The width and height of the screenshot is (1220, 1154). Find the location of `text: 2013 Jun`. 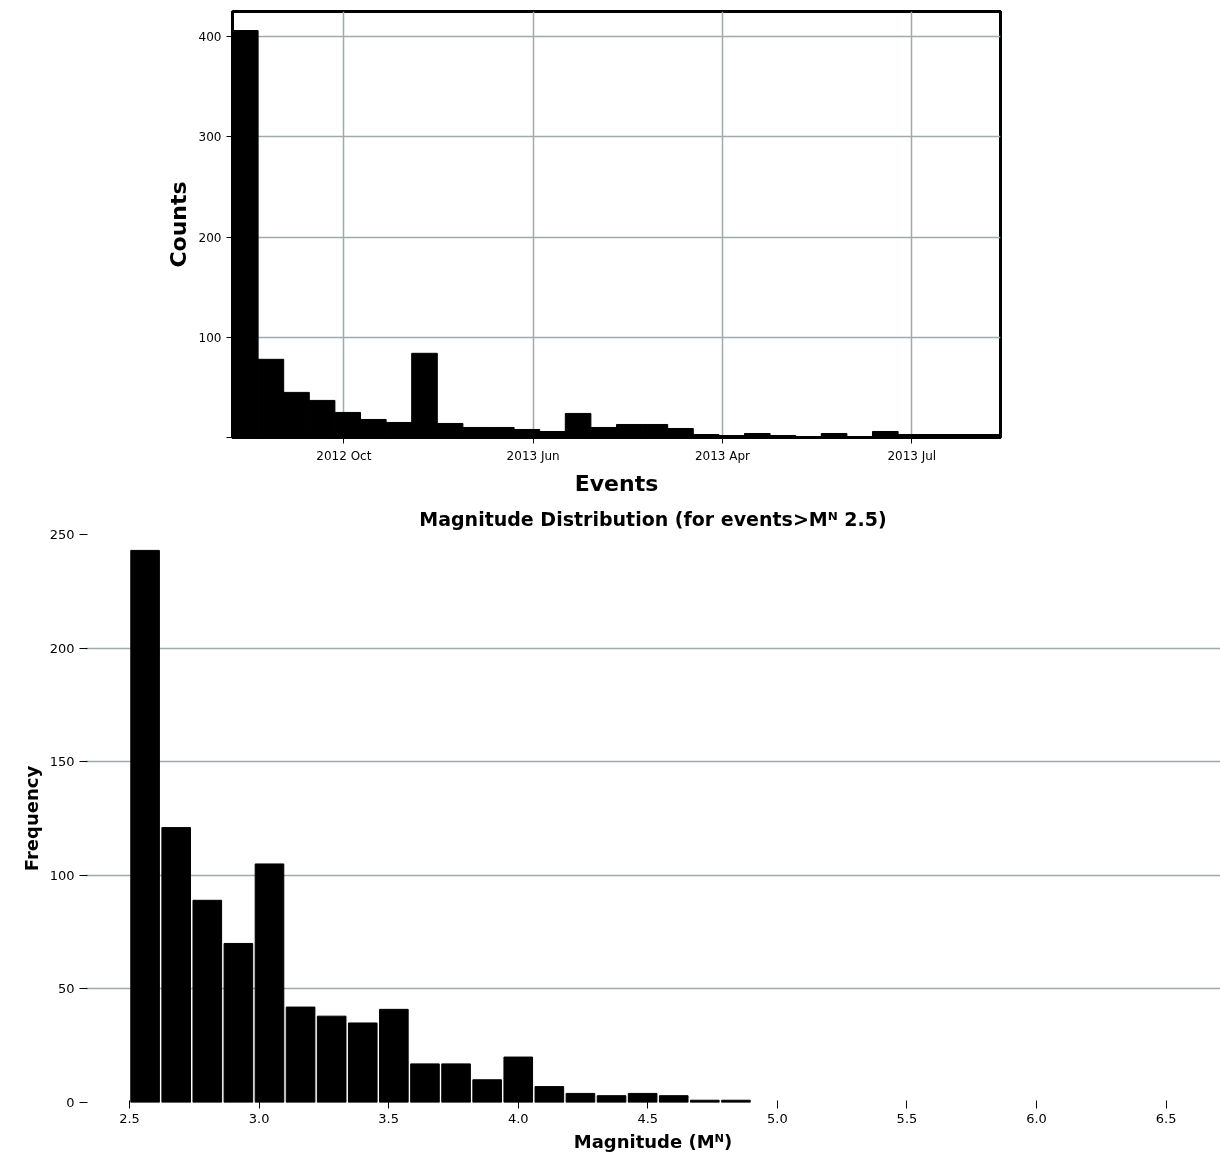

text: 2013 Jun is located at coordinates (533, 455).